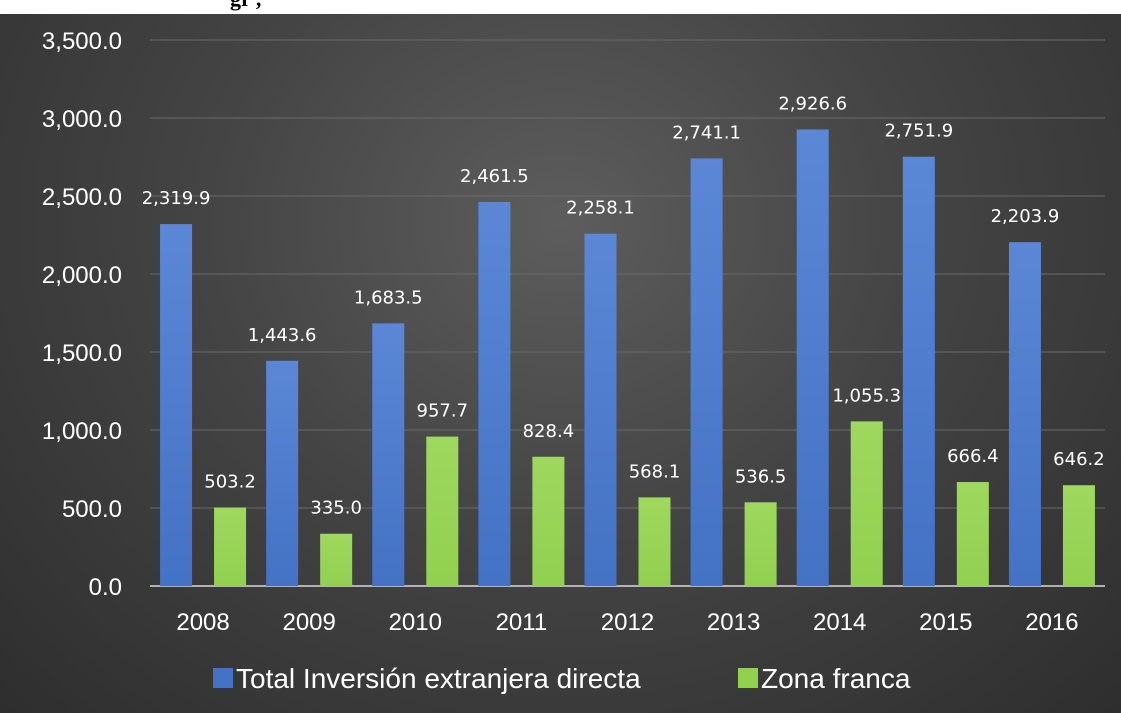  I want to click on data-label-zona: 503.2, so click(230, 482).